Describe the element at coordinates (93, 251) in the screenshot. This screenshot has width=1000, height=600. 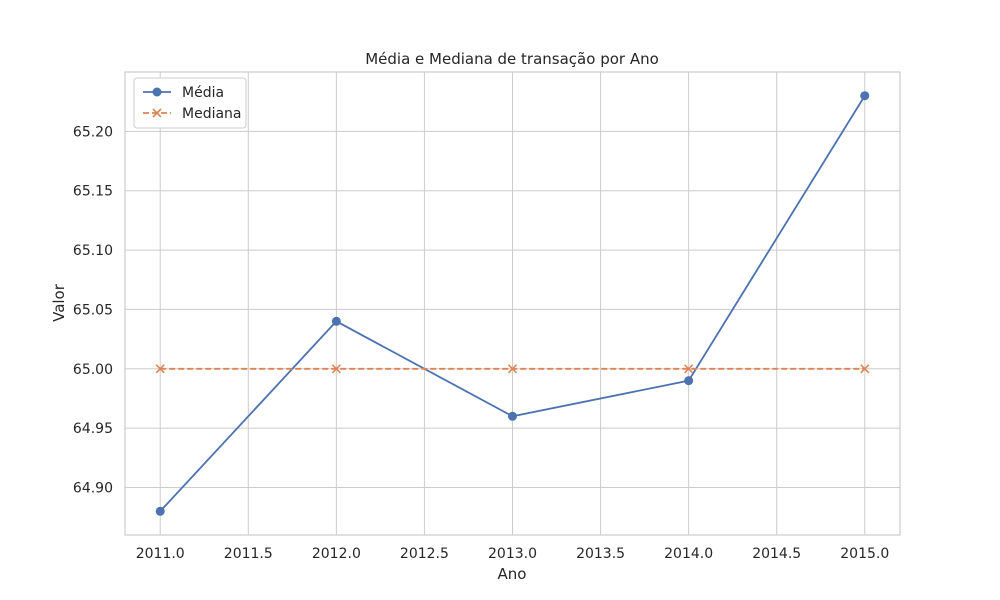
I see `y-tick-label: 65.10` at that location.